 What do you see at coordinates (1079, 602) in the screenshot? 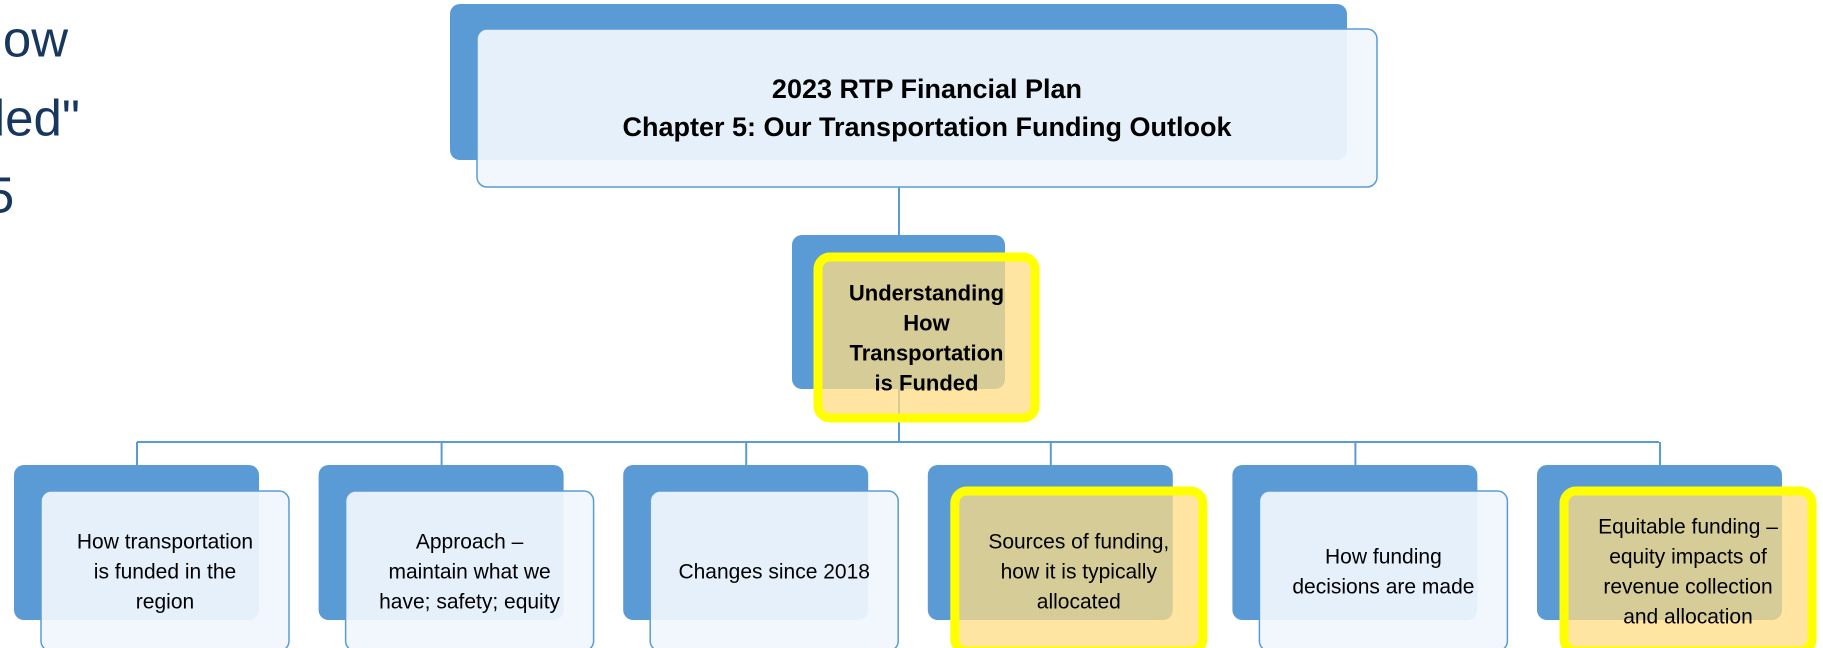
I see `box-text: allocated` at bounding box center [1079, 602].